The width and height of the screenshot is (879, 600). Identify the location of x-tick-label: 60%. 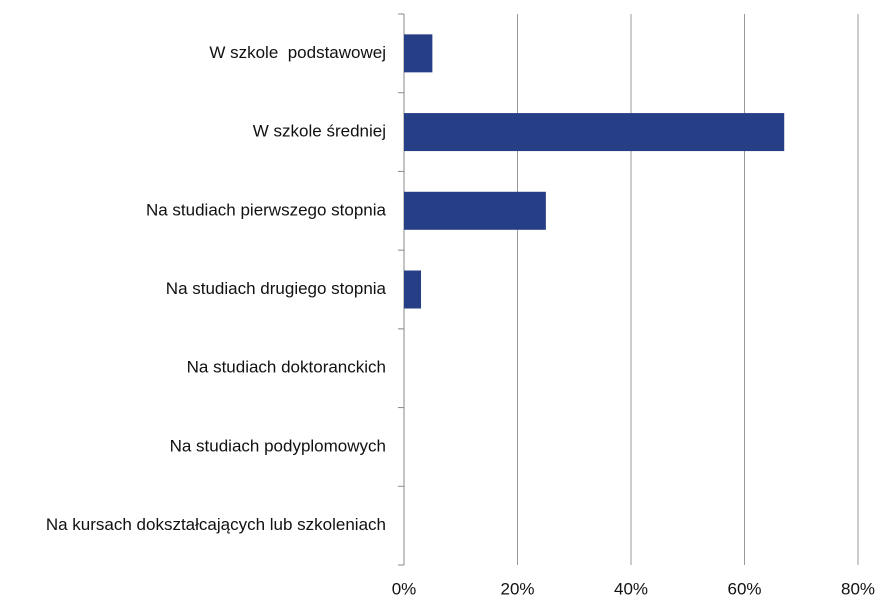
(744, 588).